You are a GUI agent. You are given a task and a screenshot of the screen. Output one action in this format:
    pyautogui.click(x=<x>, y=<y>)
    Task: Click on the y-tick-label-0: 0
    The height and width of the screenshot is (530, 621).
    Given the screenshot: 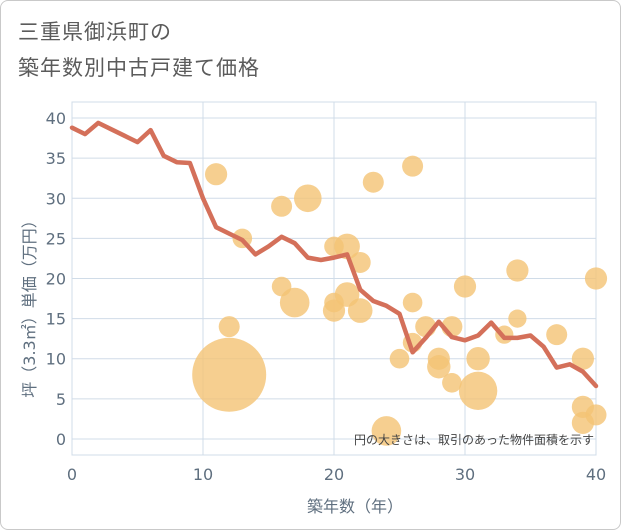 What is the action you would take?
    pyautogui.click(x=61, y=439)
    